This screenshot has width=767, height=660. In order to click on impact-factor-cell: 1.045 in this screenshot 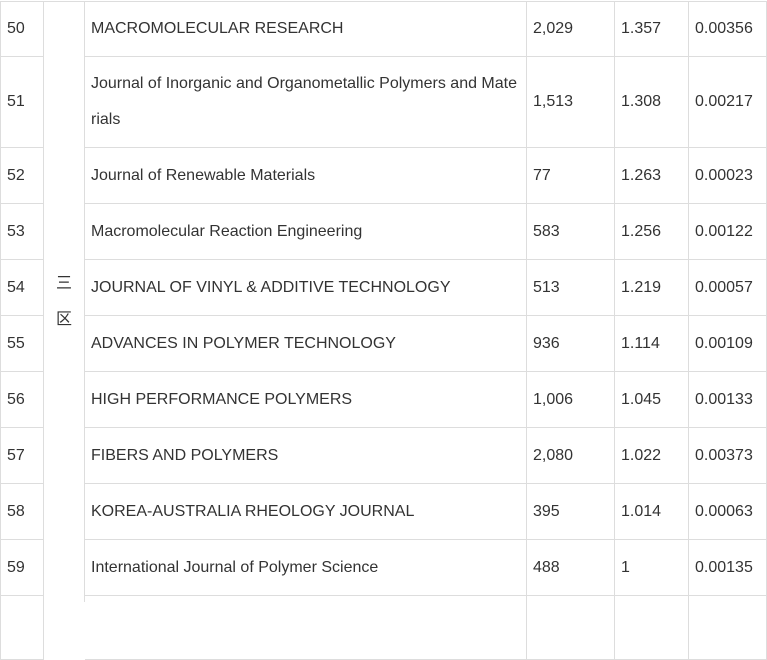, I will do `click(652, 400)`.